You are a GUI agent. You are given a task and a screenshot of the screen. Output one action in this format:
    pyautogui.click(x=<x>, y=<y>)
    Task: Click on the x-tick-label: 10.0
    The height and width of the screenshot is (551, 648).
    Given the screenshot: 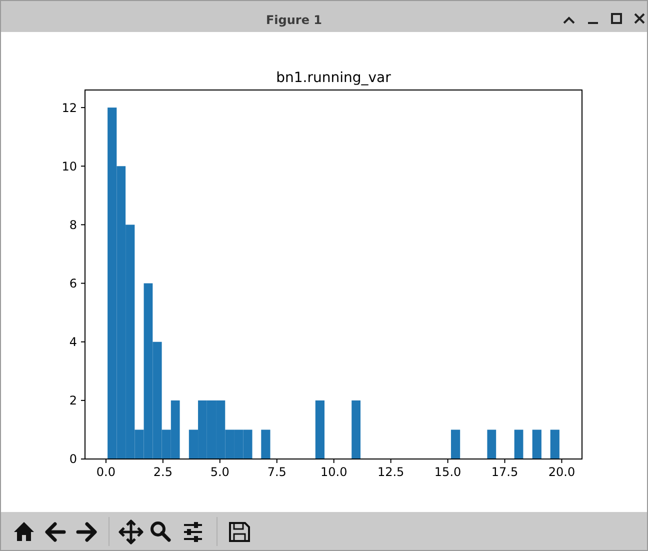 What is the action you would take?
    pyautogui.click(x=334, y=472)
    